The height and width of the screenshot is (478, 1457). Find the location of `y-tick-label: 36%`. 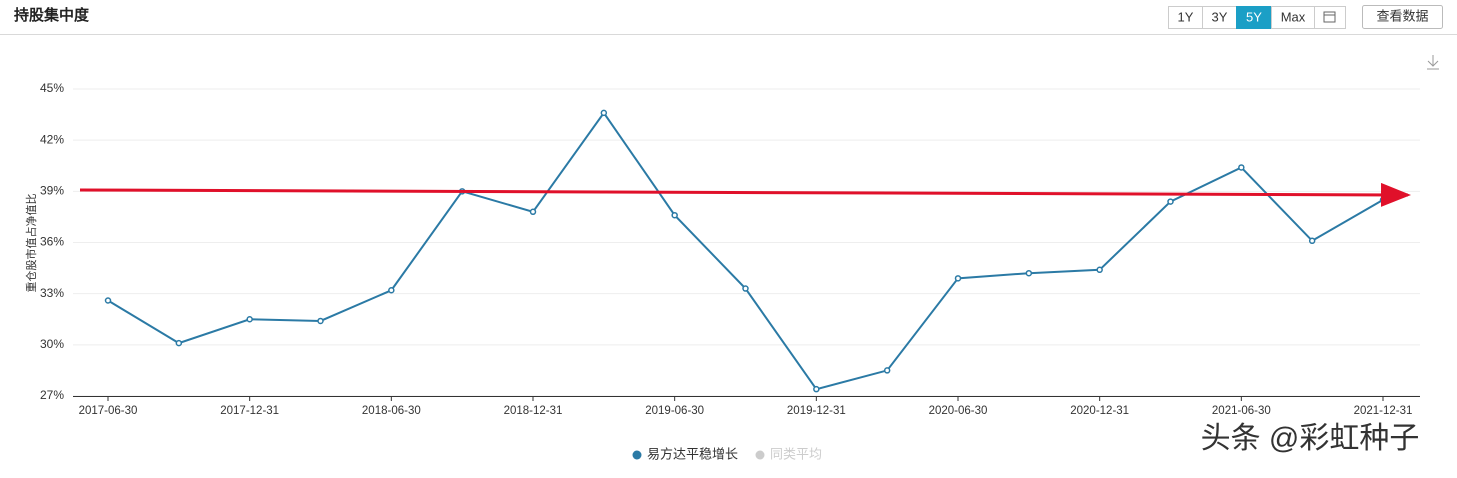

y-tick-label: 36% is located at coordinates (52, 242).